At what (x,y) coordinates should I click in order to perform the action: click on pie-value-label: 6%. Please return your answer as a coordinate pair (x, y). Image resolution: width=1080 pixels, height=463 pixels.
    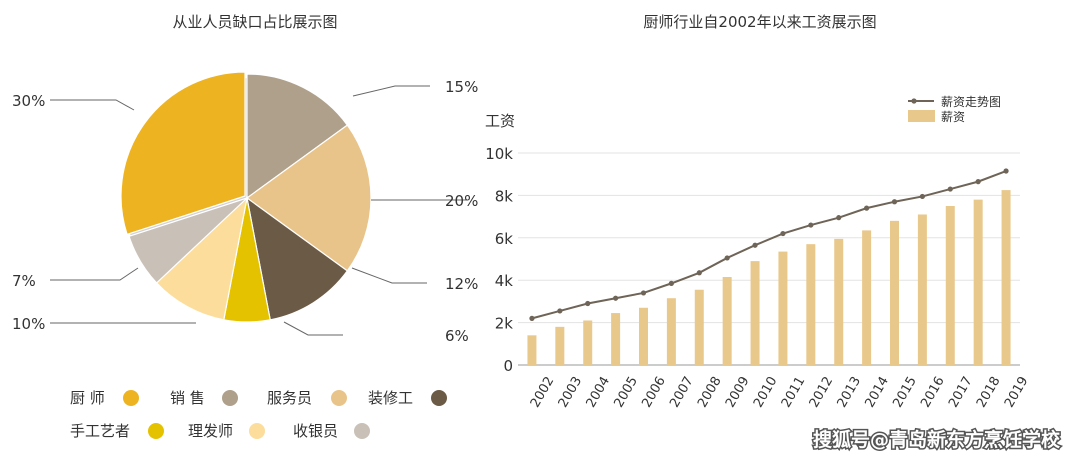
    Looking at the image, I should click on (457, 336).